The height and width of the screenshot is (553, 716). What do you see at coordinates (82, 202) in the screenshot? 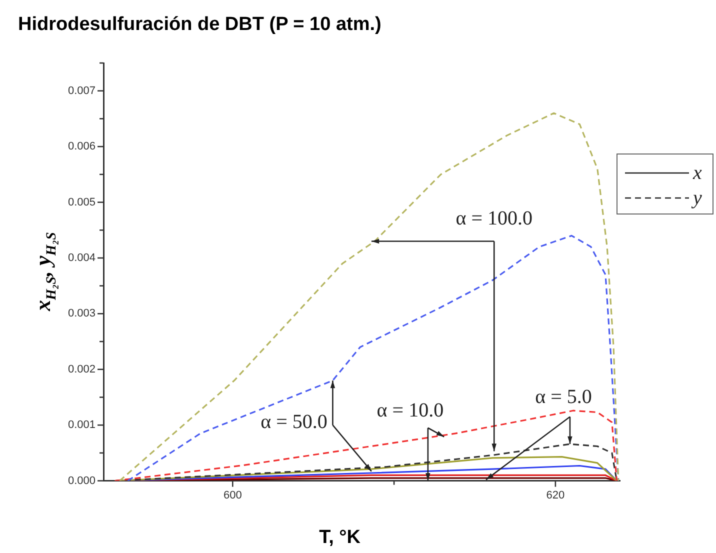
I see `y-tick-label: 0.005` at bounding box center [82, 202].